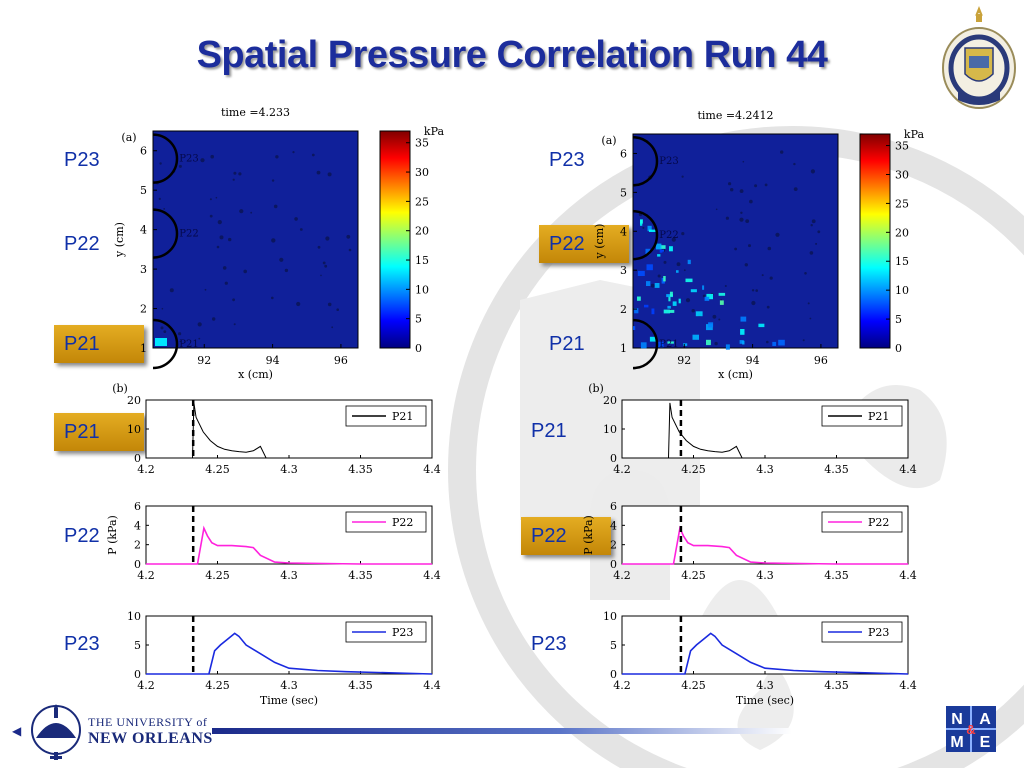 The image size is (1024, 768). What do you see at coordinates (82, 244) in the screenshot?
I see `left-label-p22-map: P22` at bounding box center [82, 244].